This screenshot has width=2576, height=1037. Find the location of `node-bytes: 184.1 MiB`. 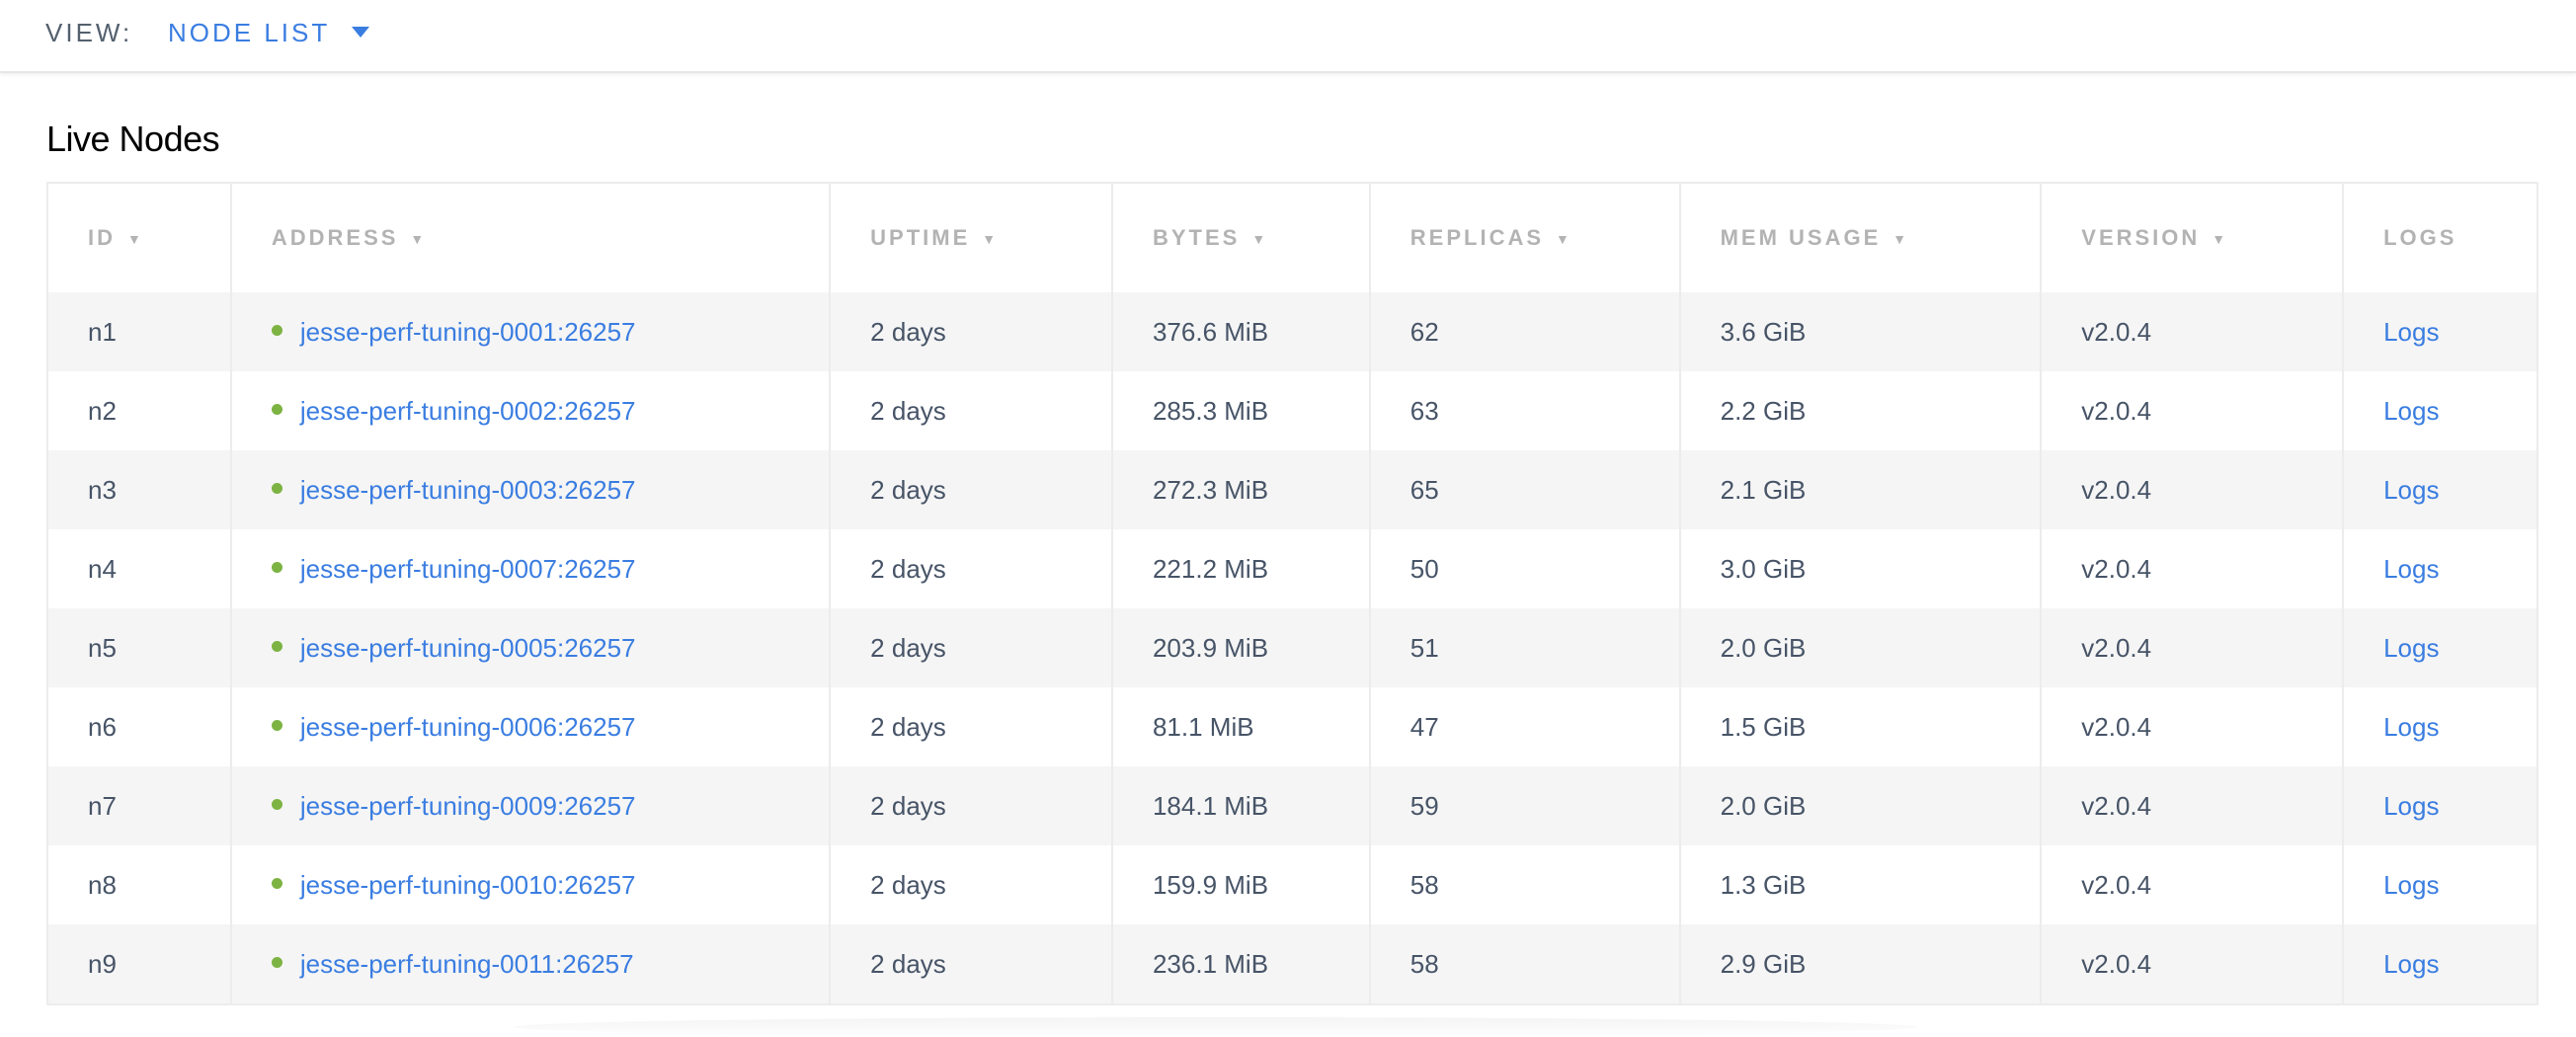

node-bytes: 184.1 MiB is located at coordinates (1240, 806).